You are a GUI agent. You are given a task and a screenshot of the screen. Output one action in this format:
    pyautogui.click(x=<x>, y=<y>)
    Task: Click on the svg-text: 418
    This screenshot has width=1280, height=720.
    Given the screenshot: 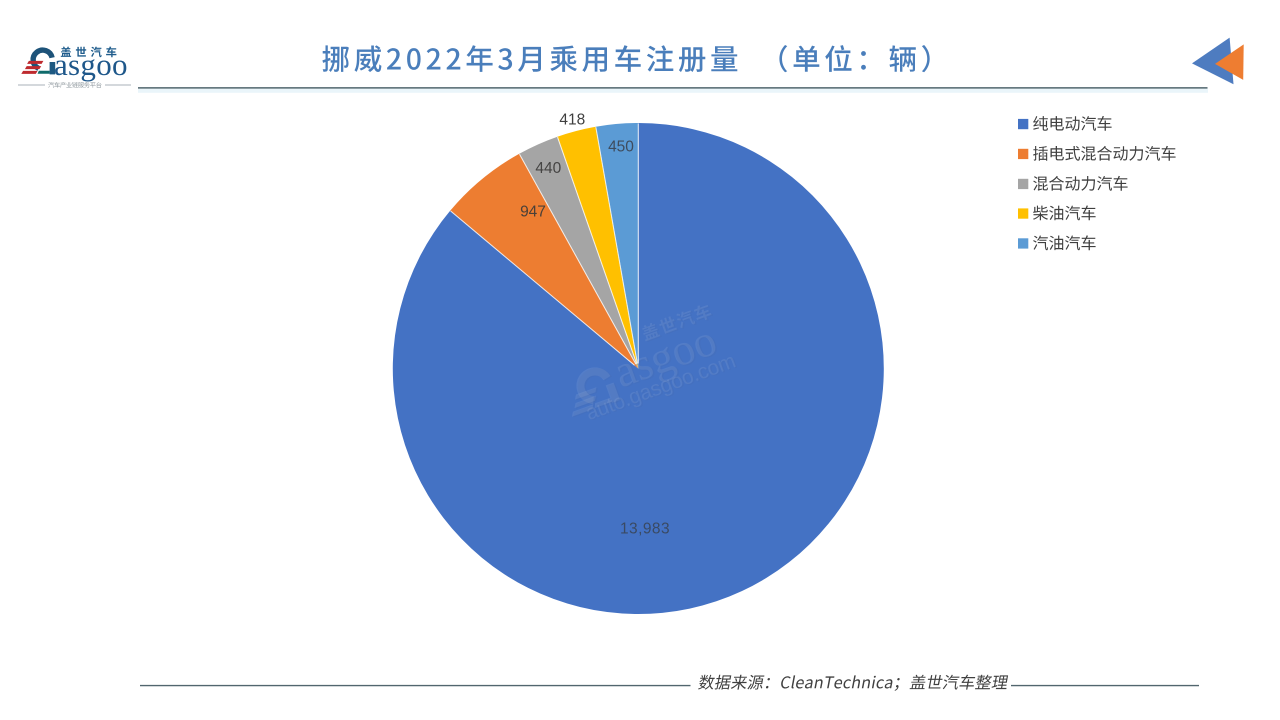 What is the action you would take?
    pyautogui.click(x=572, y=119)
    